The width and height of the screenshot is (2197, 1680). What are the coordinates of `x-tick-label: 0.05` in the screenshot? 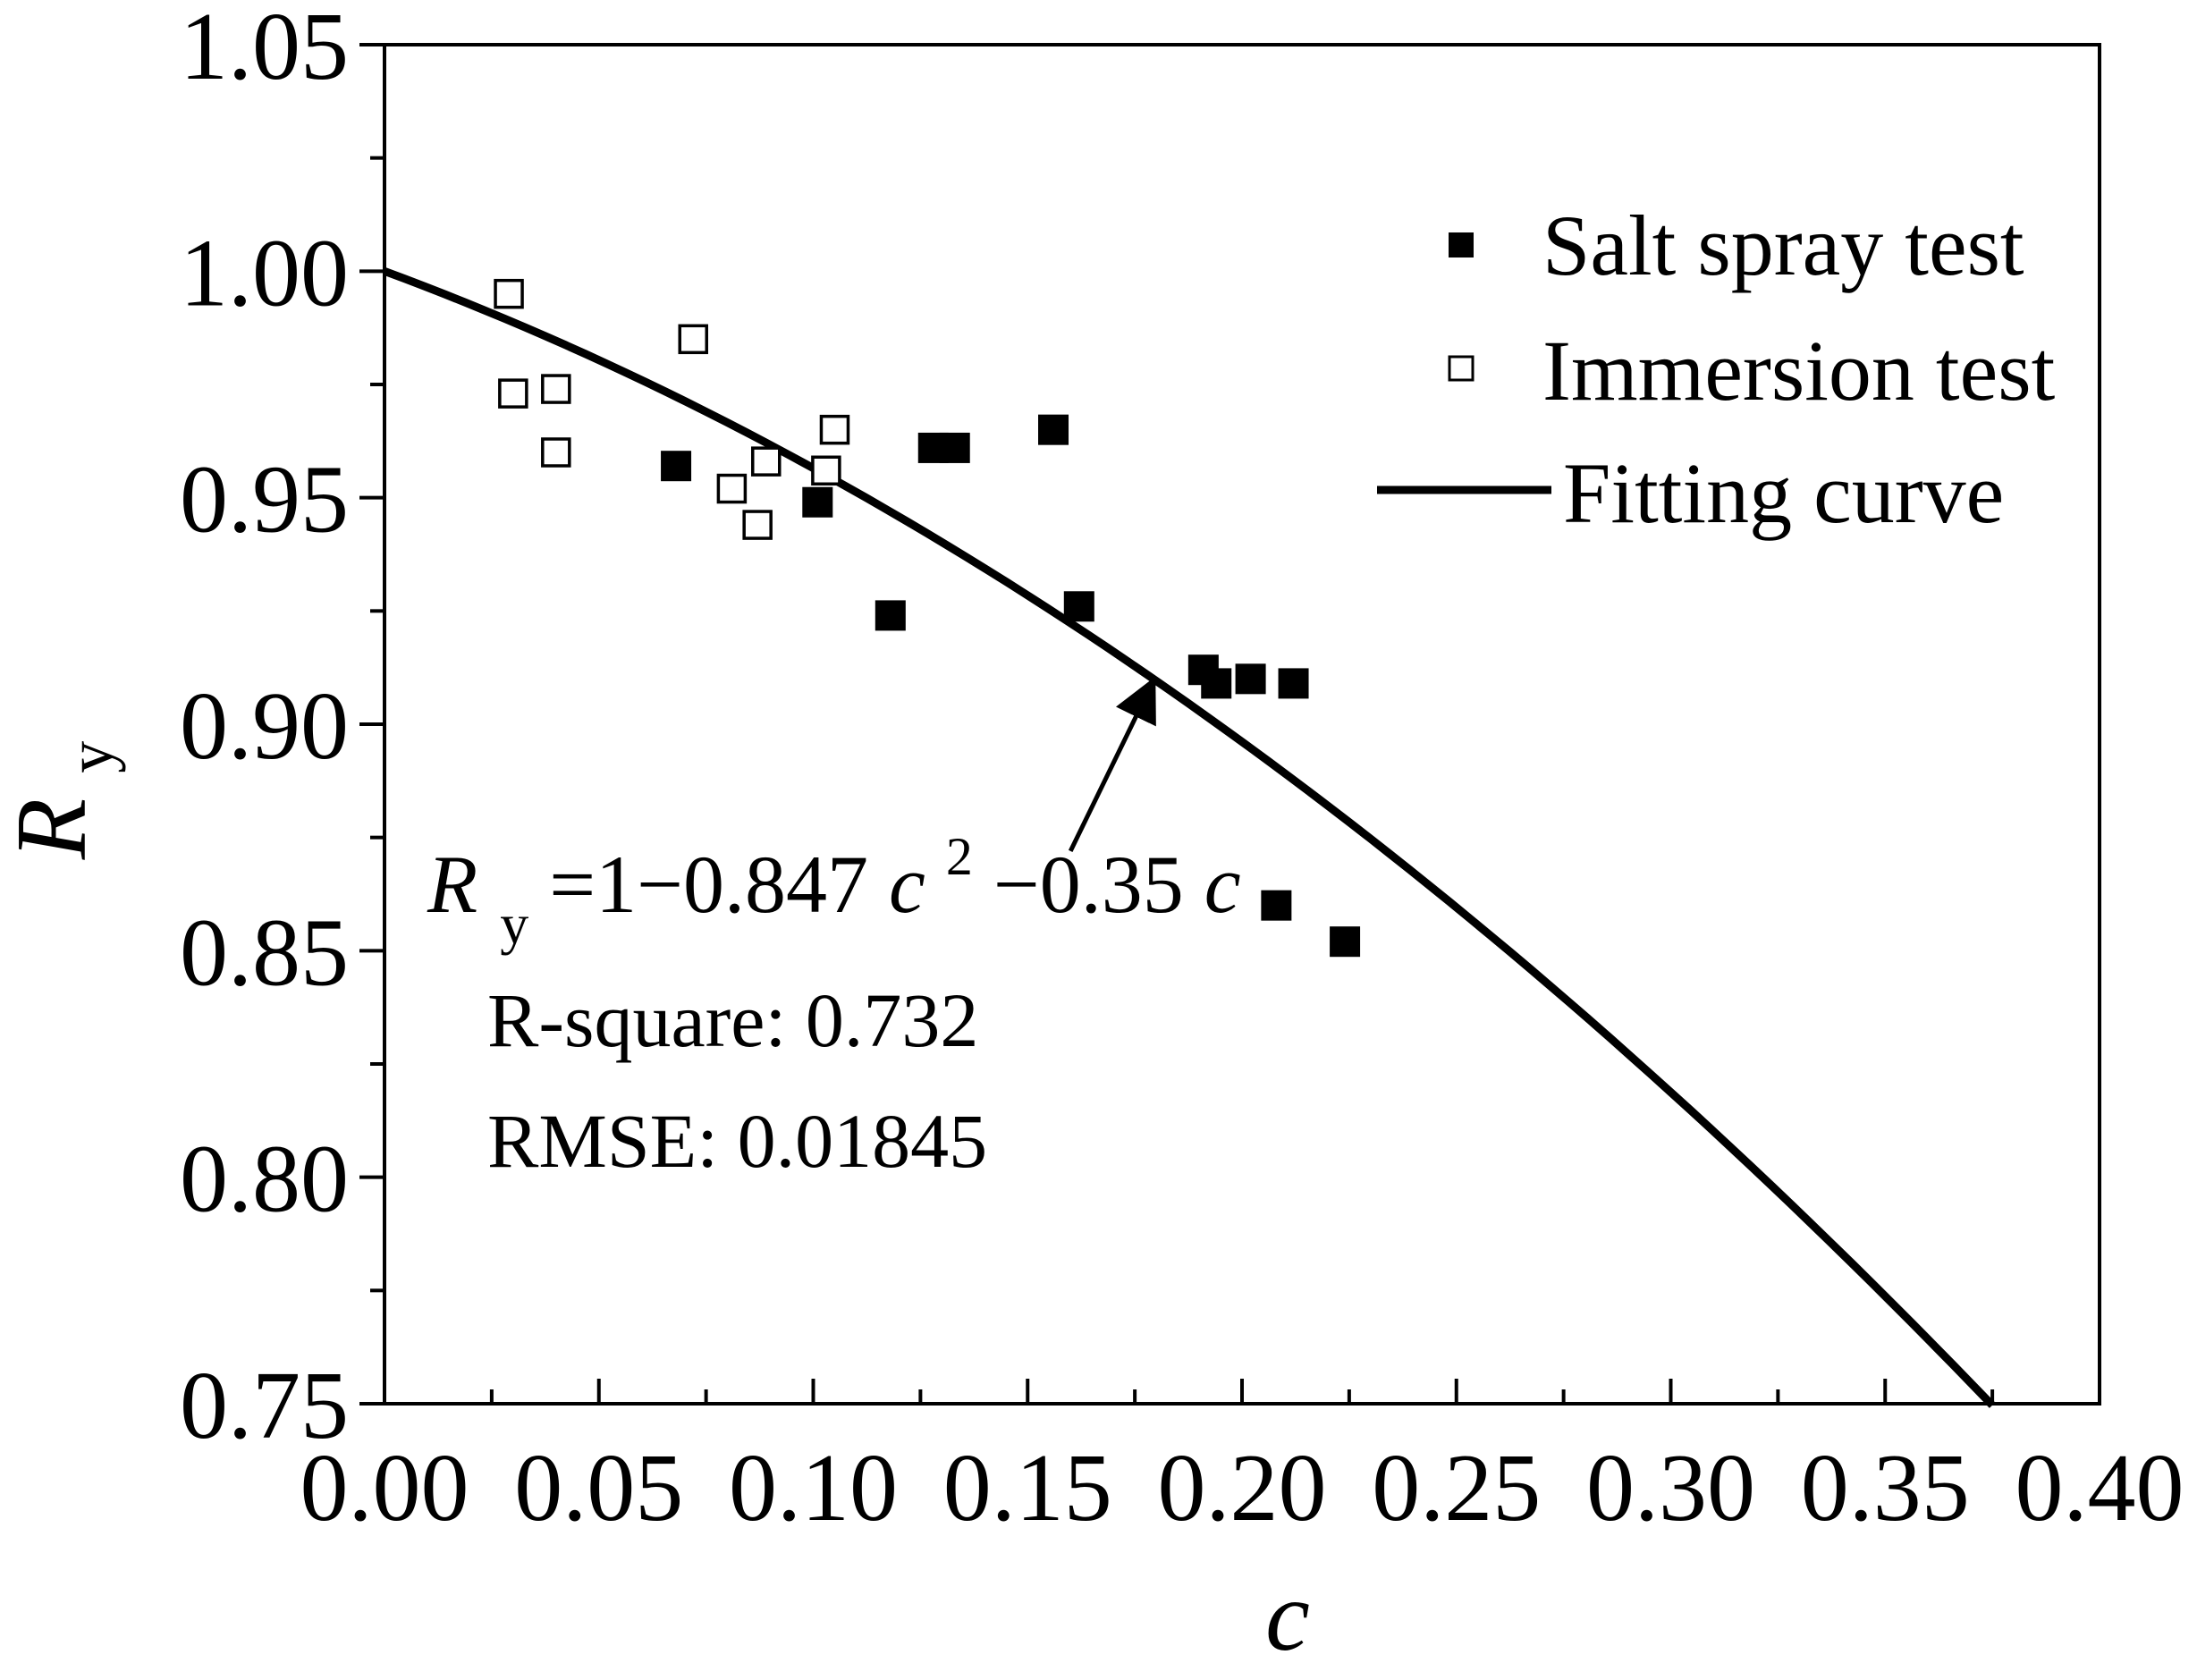 It's located at (598, 1488).